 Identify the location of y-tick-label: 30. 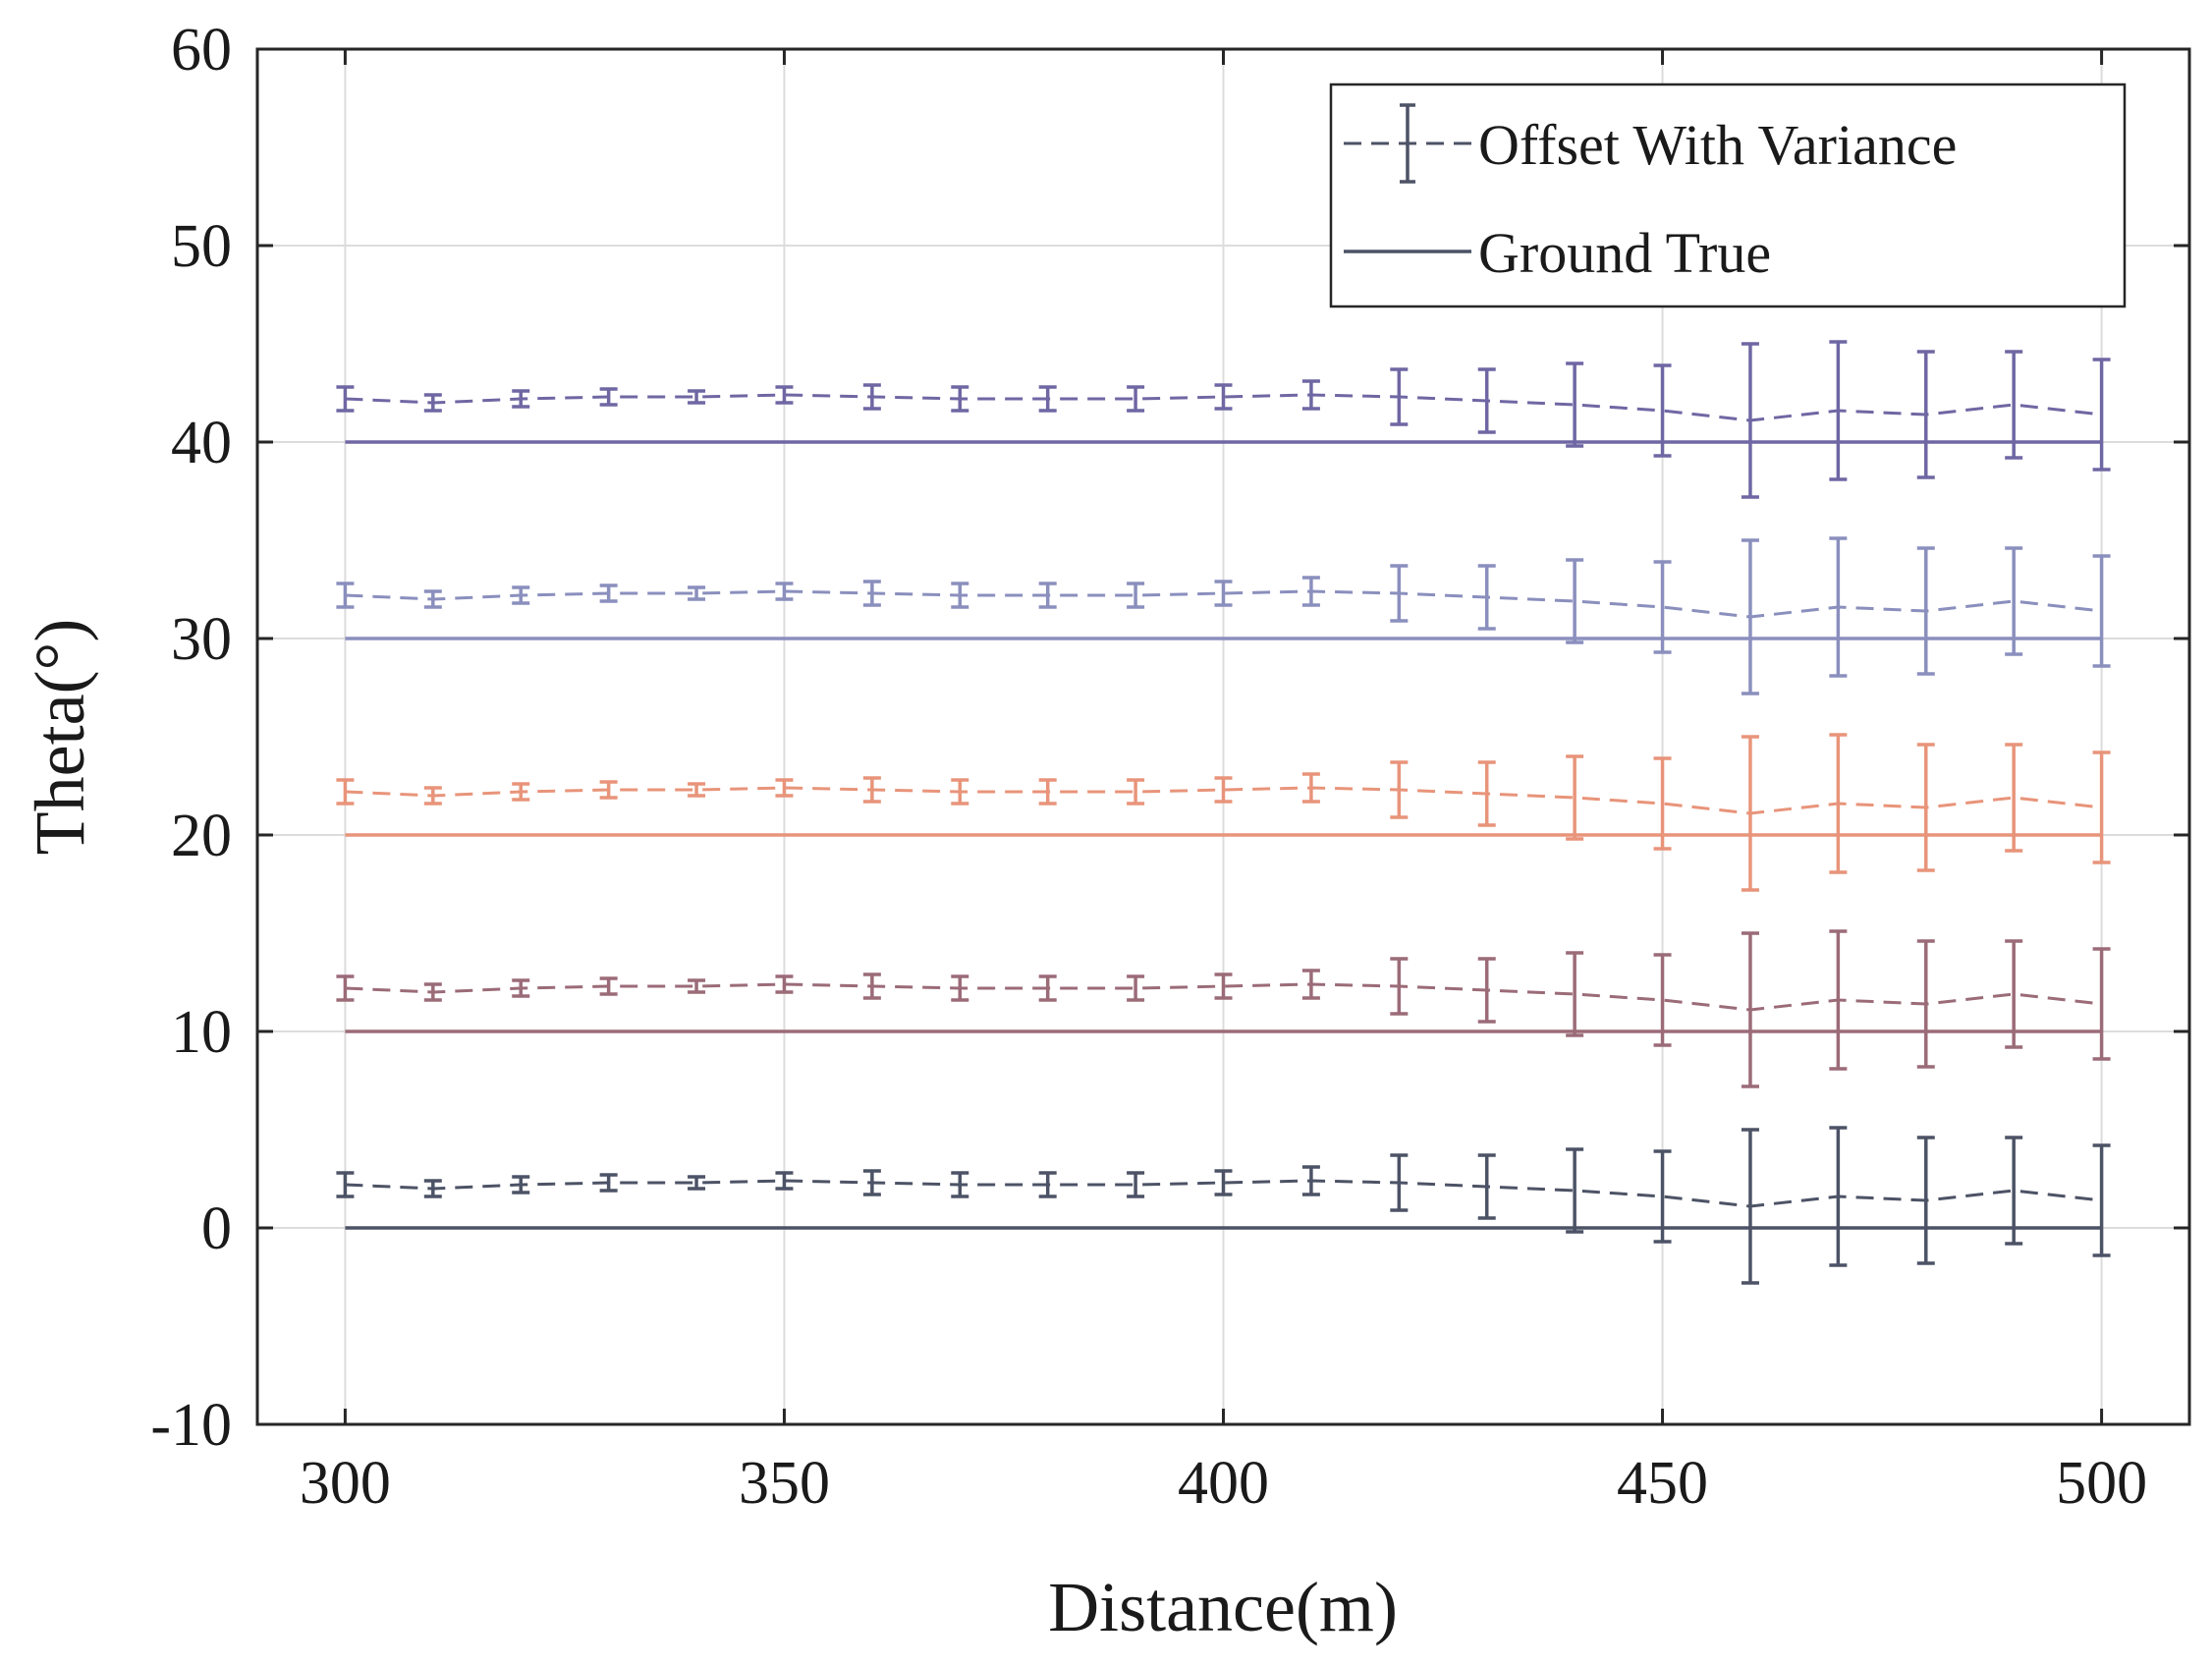
(201, 639).